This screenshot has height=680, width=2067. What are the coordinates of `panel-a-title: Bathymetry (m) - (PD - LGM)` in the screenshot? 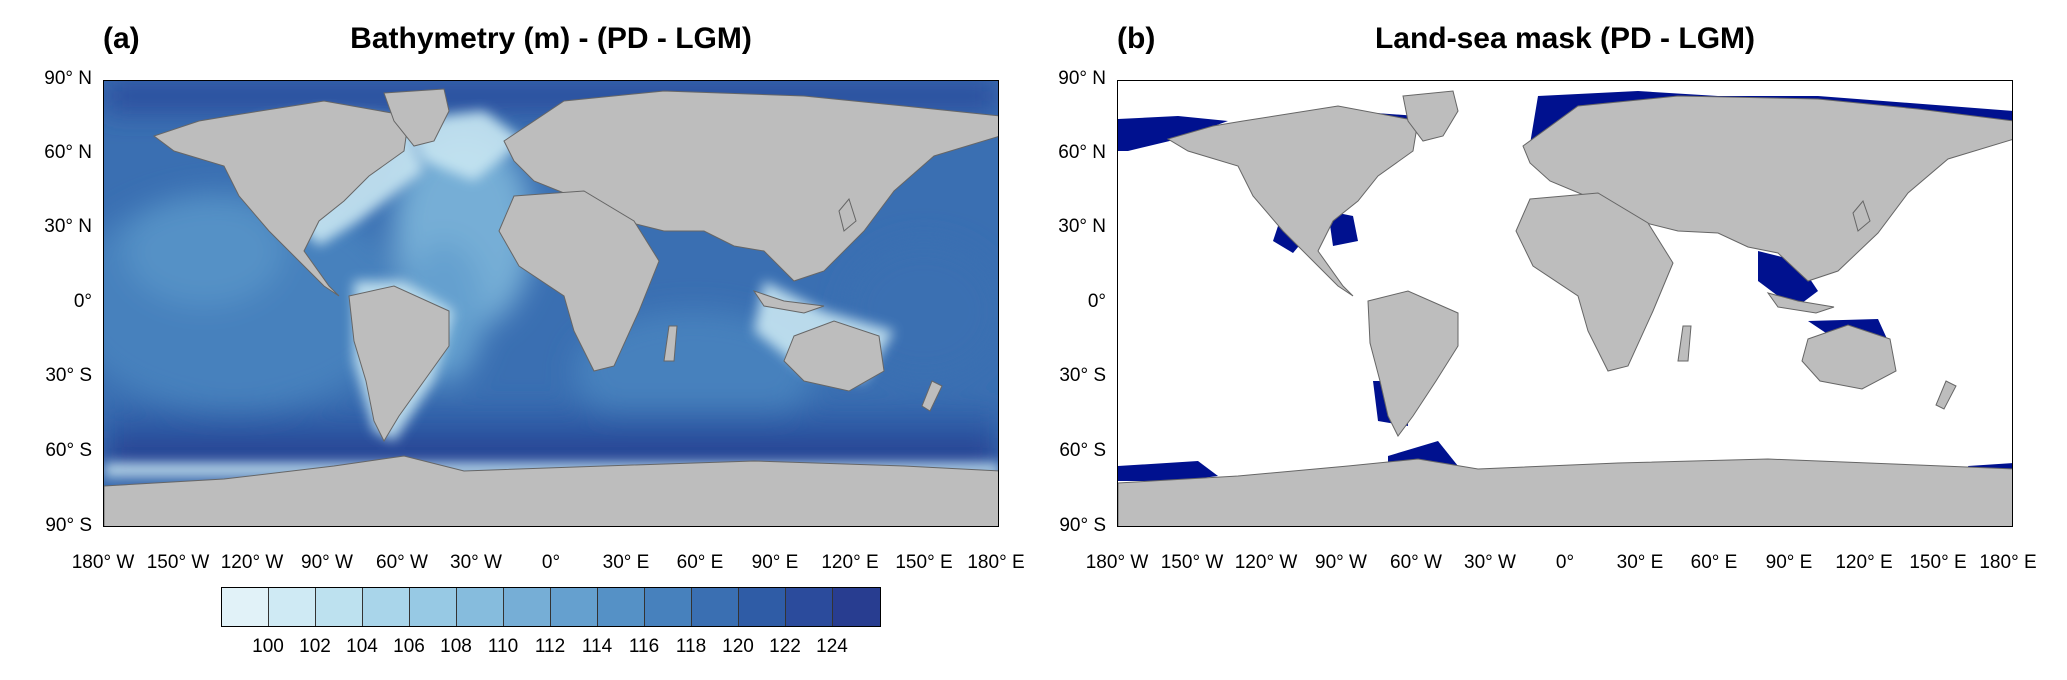 It's located at (551, 38).